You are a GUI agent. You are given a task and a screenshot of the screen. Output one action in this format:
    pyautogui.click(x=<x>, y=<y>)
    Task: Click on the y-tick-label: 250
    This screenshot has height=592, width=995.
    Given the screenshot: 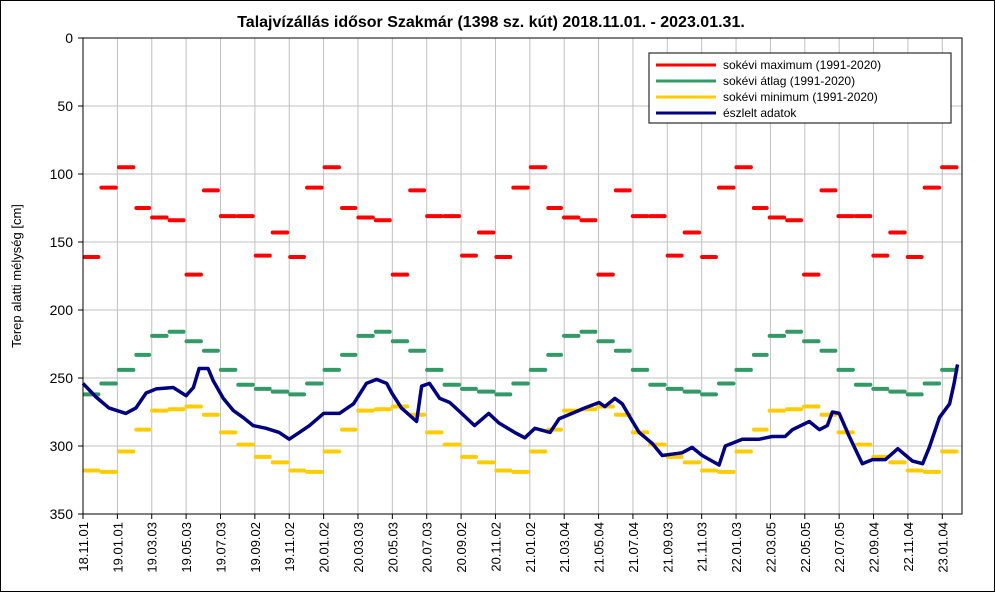 What is the action you would take?
    pyautogui.click(x=62, y=378)
    